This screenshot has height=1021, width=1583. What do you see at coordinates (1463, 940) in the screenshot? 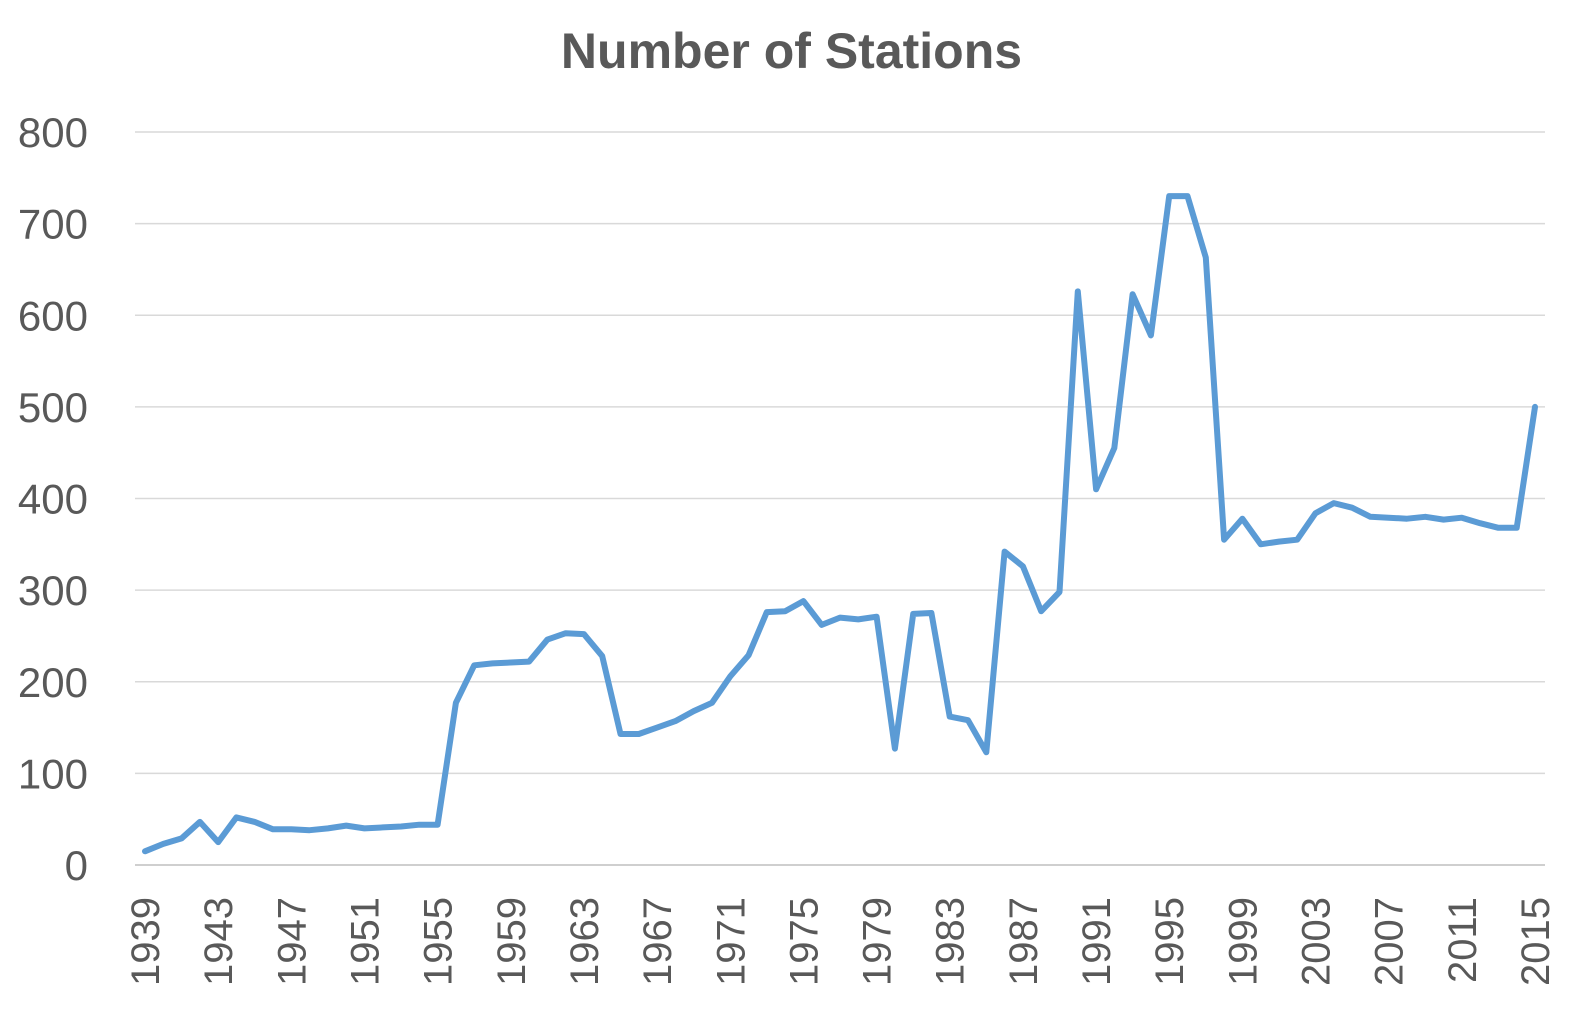
I see `x-tick-label: 2011` at bounding box center [1463, 940].